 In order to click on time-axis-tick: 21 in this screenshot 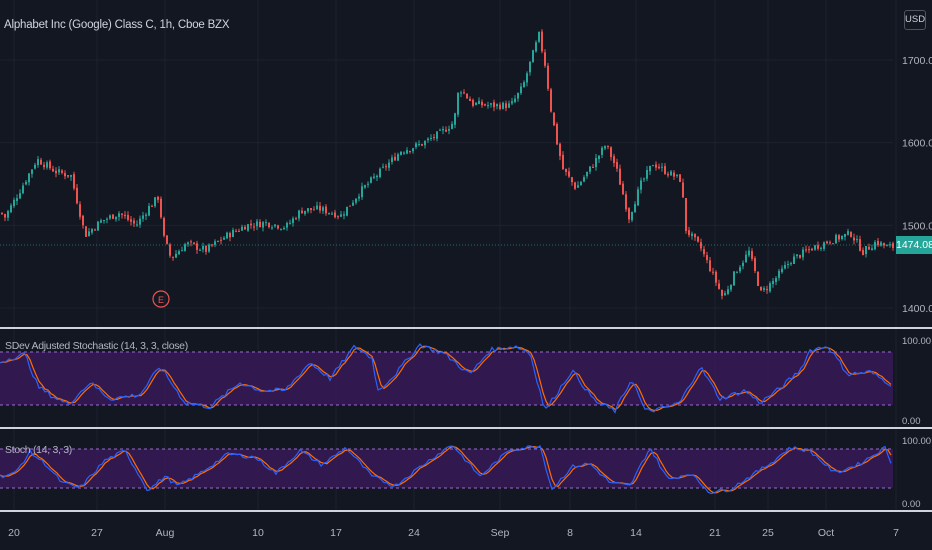, I will do `click(715, 533)`.